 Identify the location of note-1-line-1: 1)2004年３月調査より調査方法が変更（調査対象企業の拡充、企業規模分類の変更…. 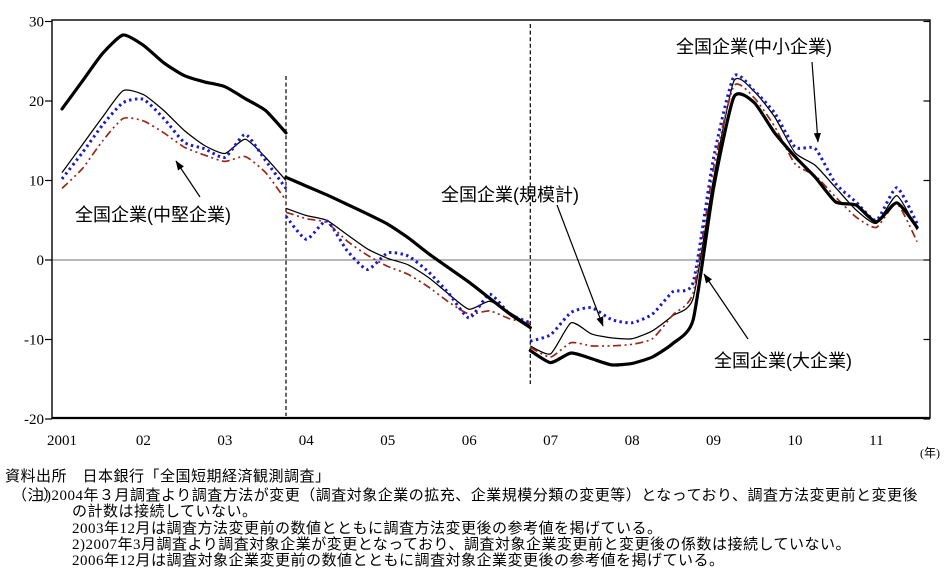
(478, 496).